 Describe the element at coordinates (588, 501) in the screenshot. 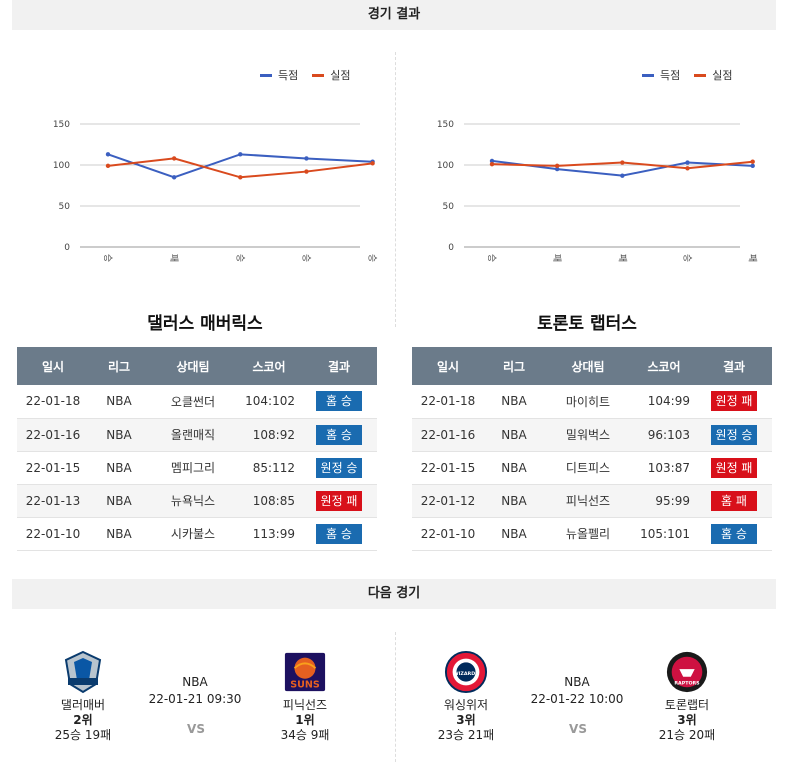

I see `cell-opponent: 피닉선즈` at that location.